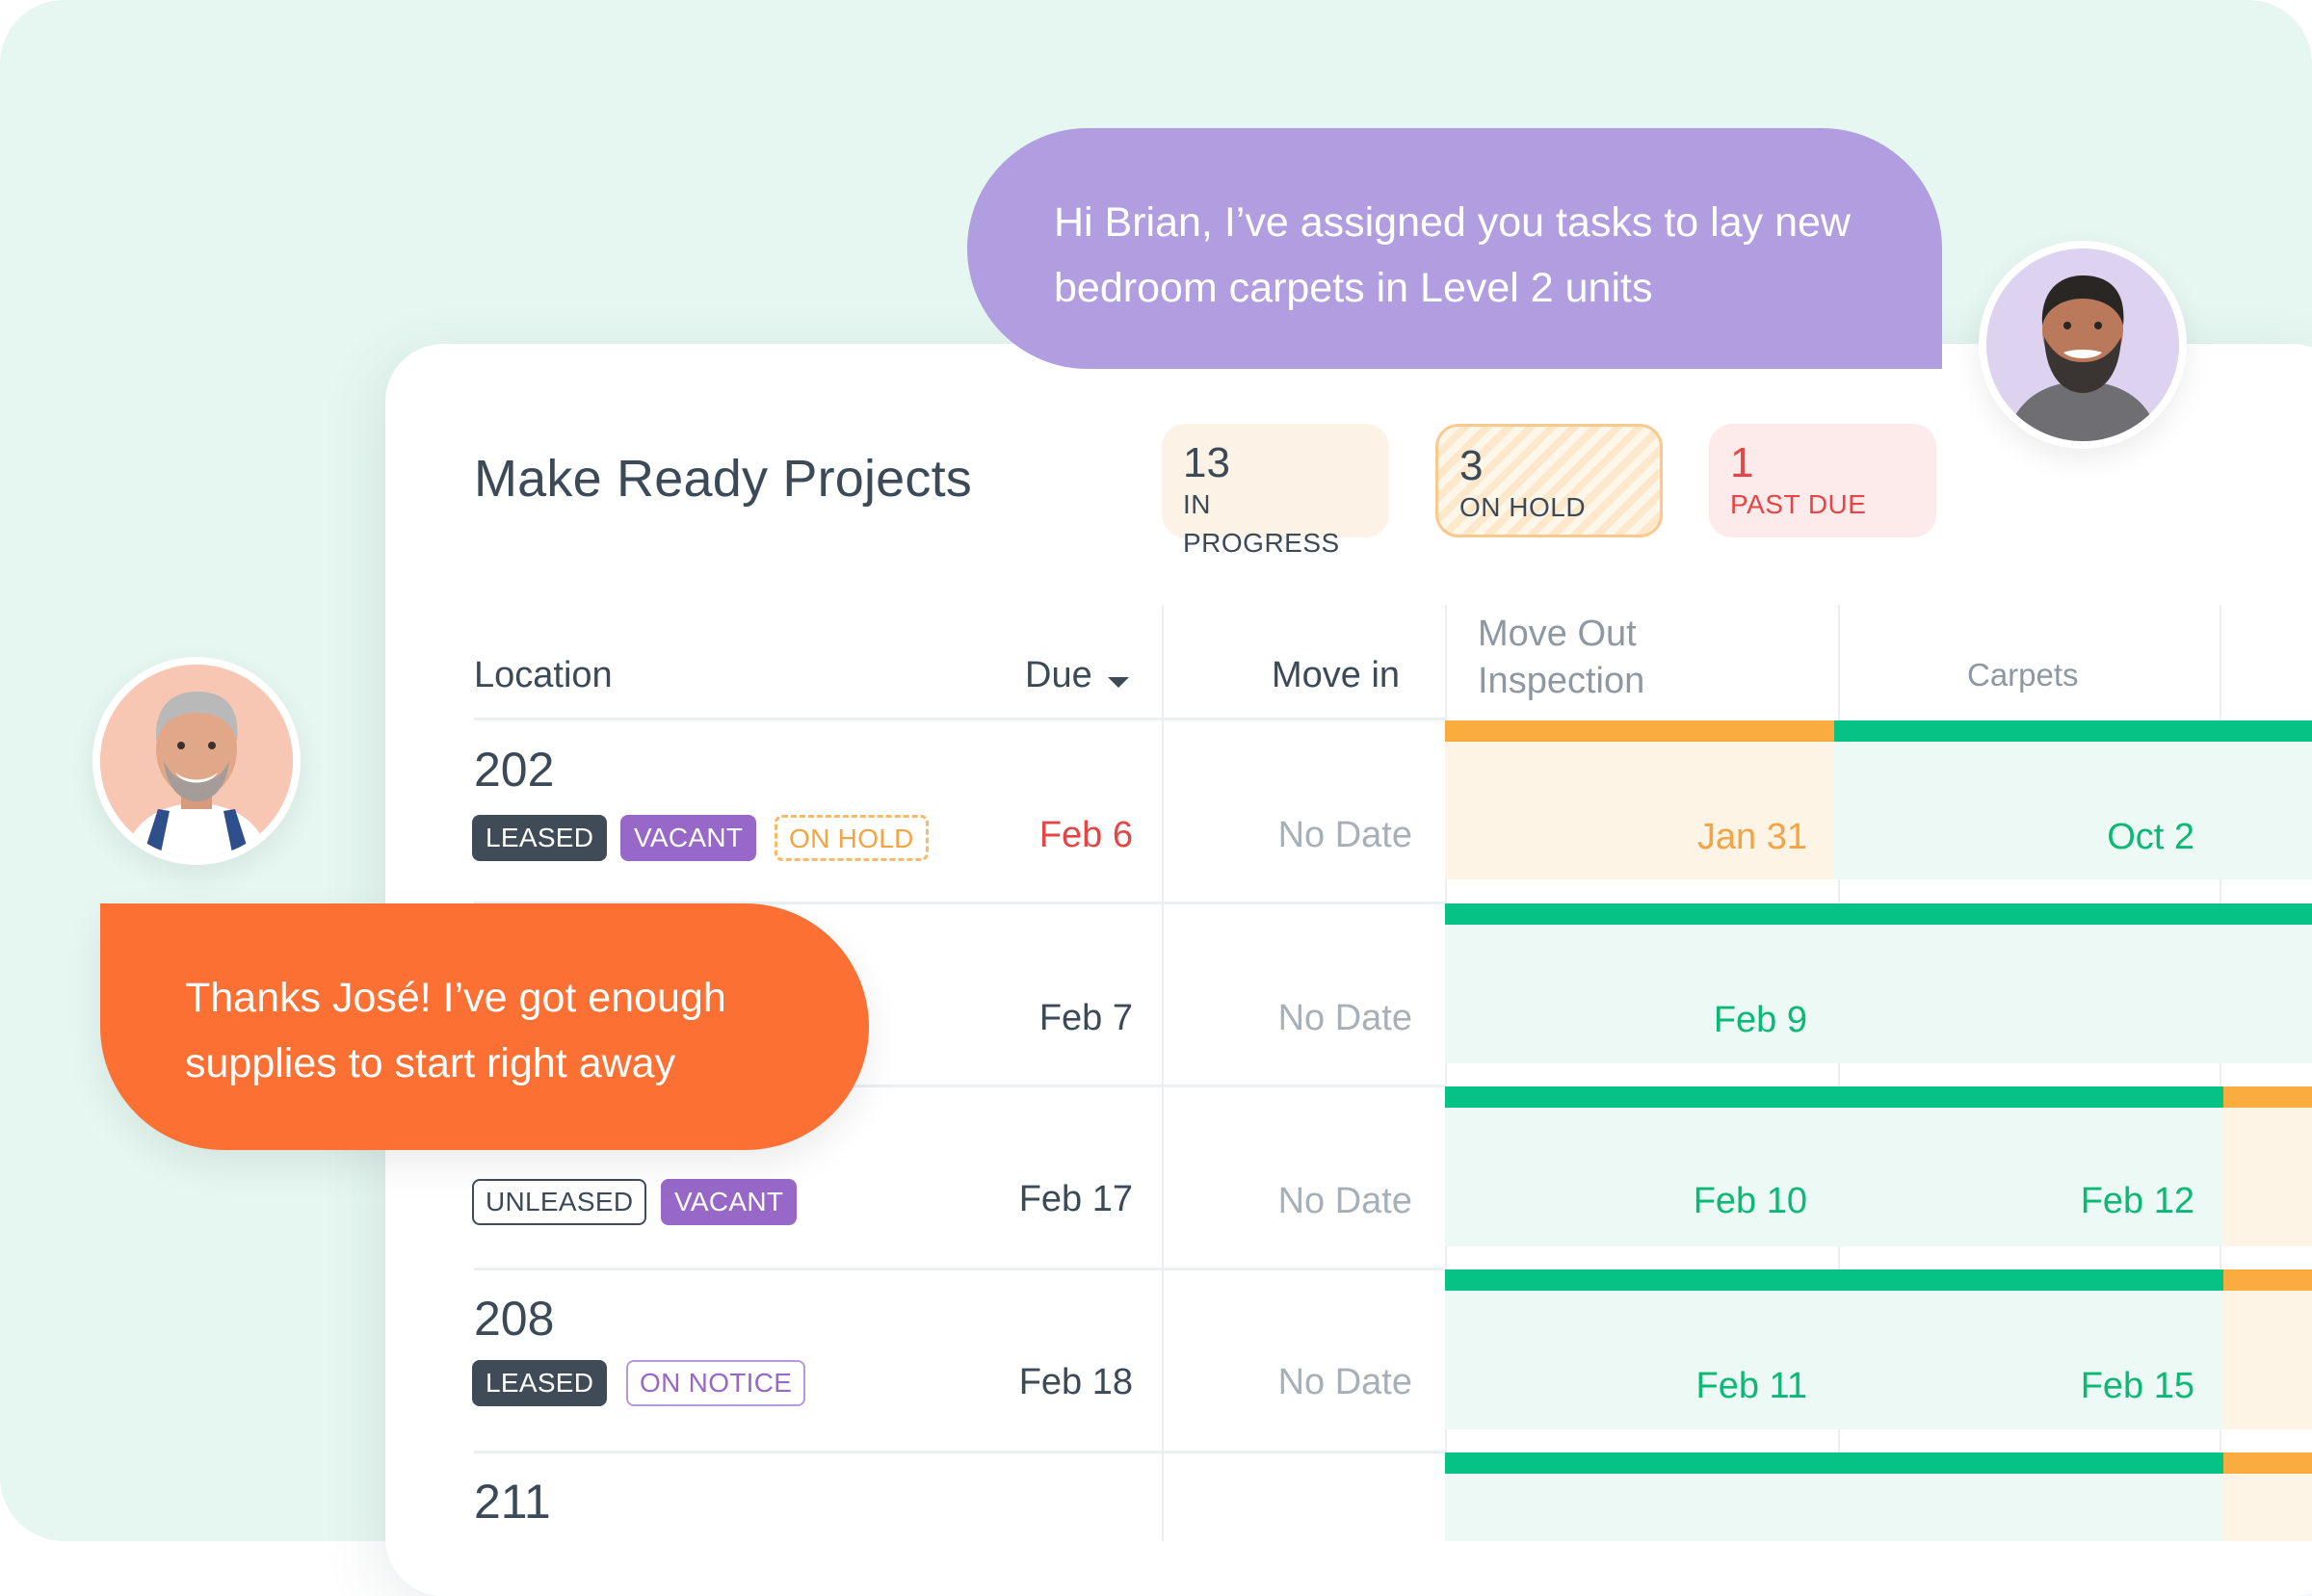 This screenshot has height=1596, width=2312. Describe the element at coordinates (514, 770) in the screenshot. I see `unit-number: 202` at that location.